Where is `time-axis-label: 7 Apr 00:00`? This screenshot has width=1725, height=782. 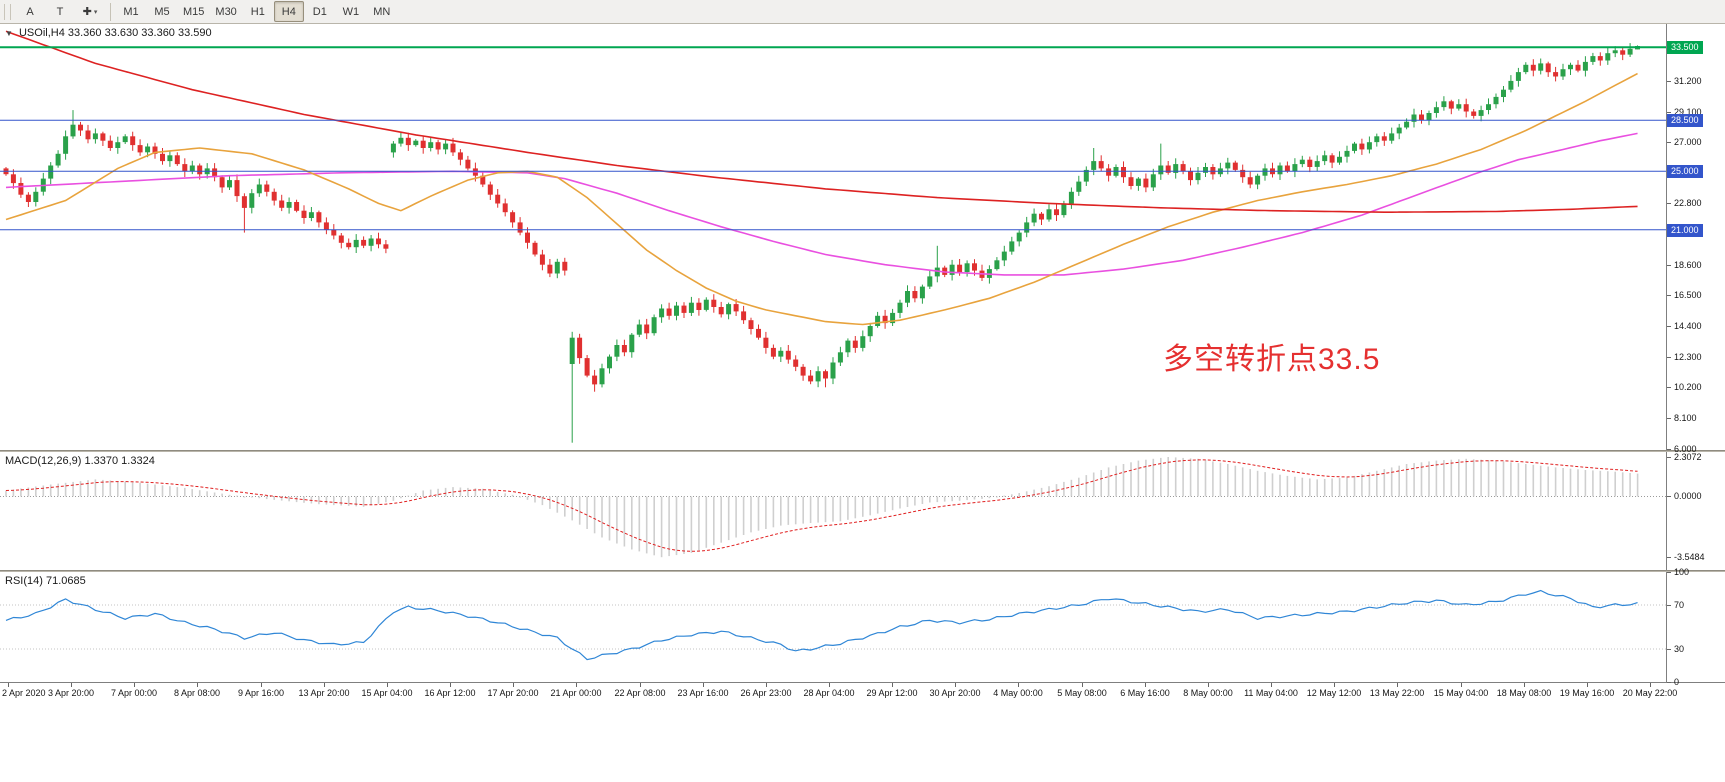 time-axis-label: 7 Apr 00:00 is located at coordinates (134, 693).